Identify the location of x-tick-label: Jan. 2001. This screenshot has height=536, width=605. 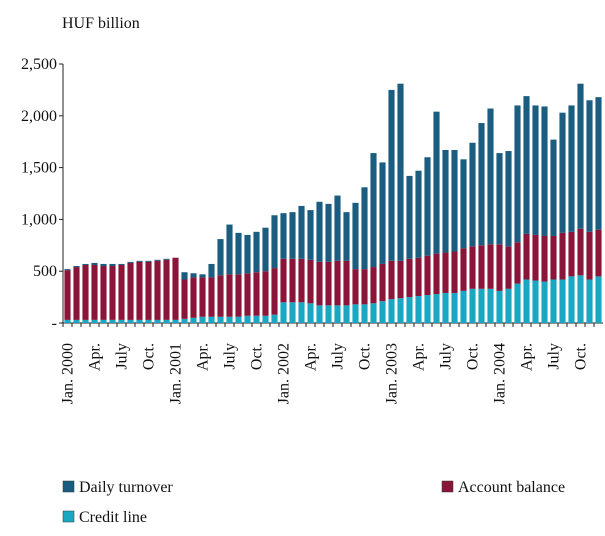
(176, 373).